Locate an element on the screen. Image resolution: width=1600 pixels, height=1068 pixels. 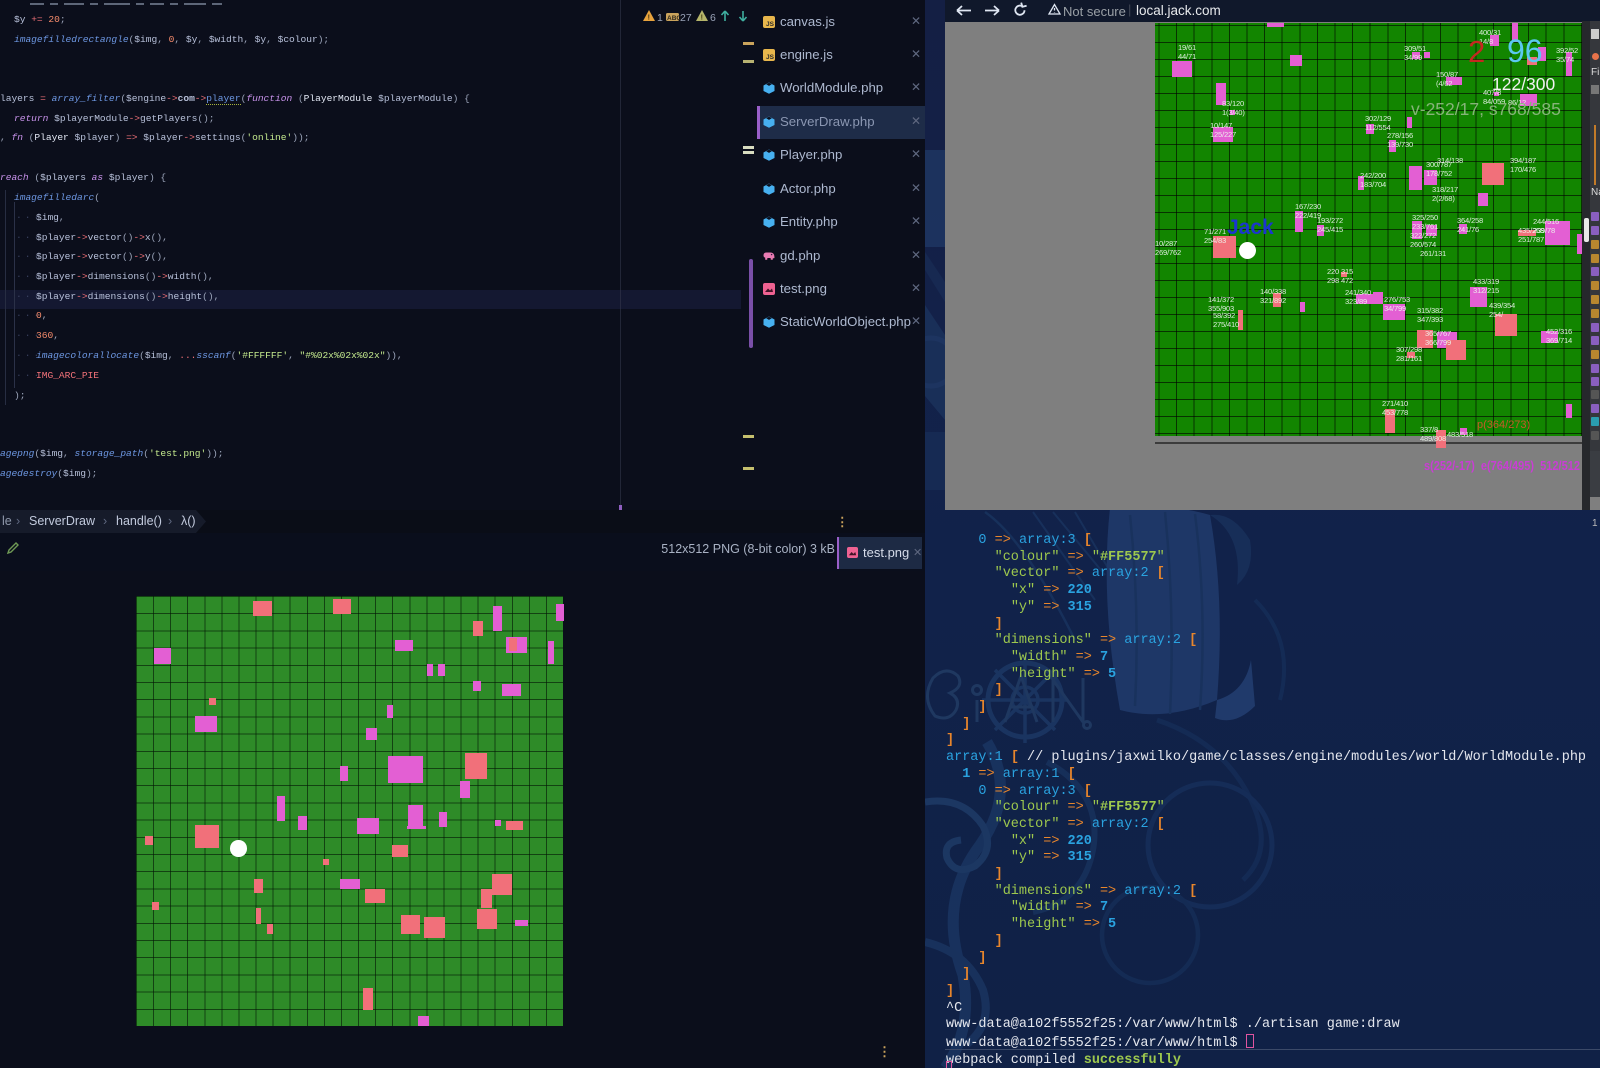
svg-text: 6 is located at coordinates (713, 18).